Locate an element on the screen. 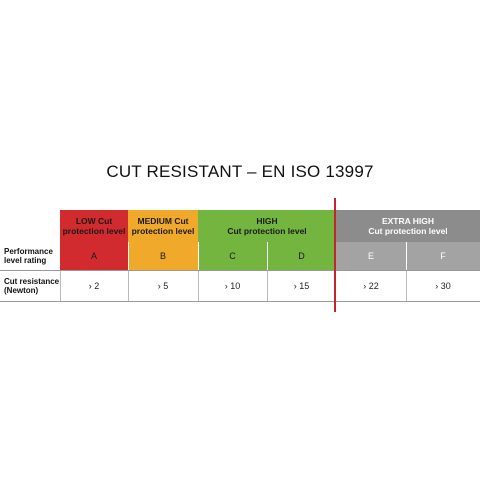  header-low-line-2: protection level is located at coordinates (94, 231).